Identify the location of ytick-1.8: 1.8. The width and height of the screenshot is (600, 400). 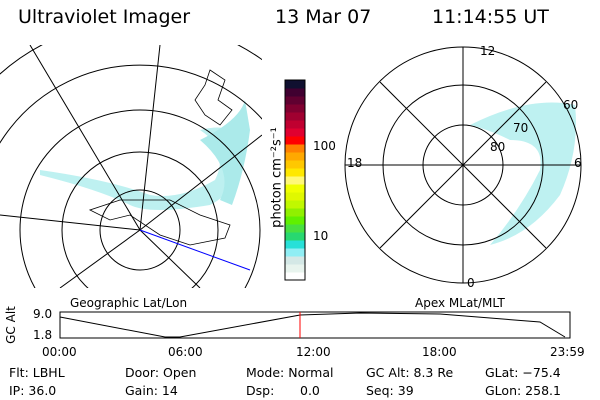
(43, 335).